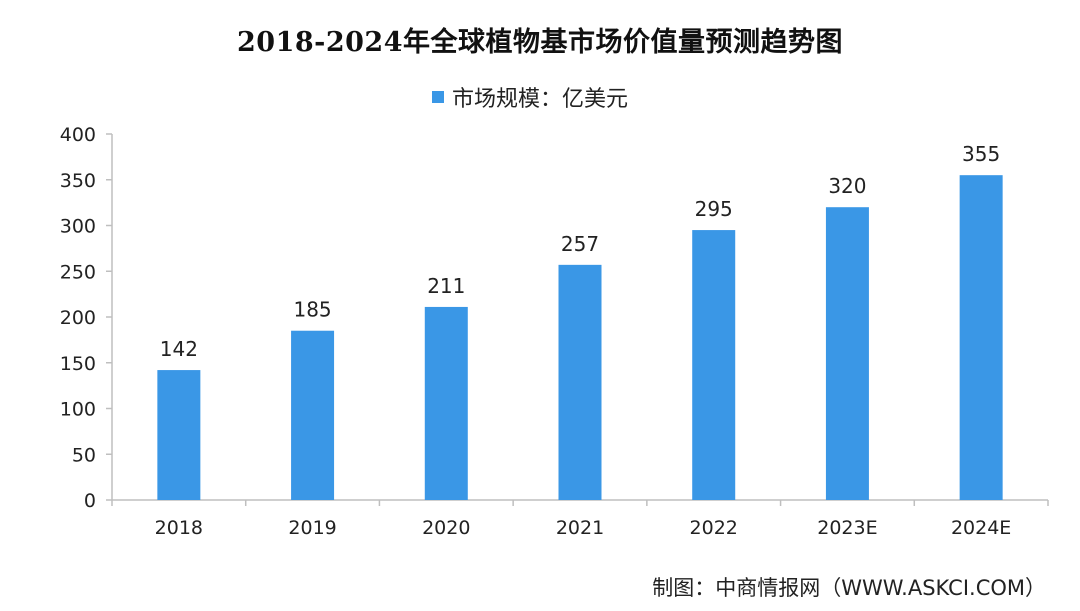 The width and height of the screenshot is (1080, 611). Describe the element at coordinates (714, 209) in the screenshot. I see `data-label: 295` at that location.